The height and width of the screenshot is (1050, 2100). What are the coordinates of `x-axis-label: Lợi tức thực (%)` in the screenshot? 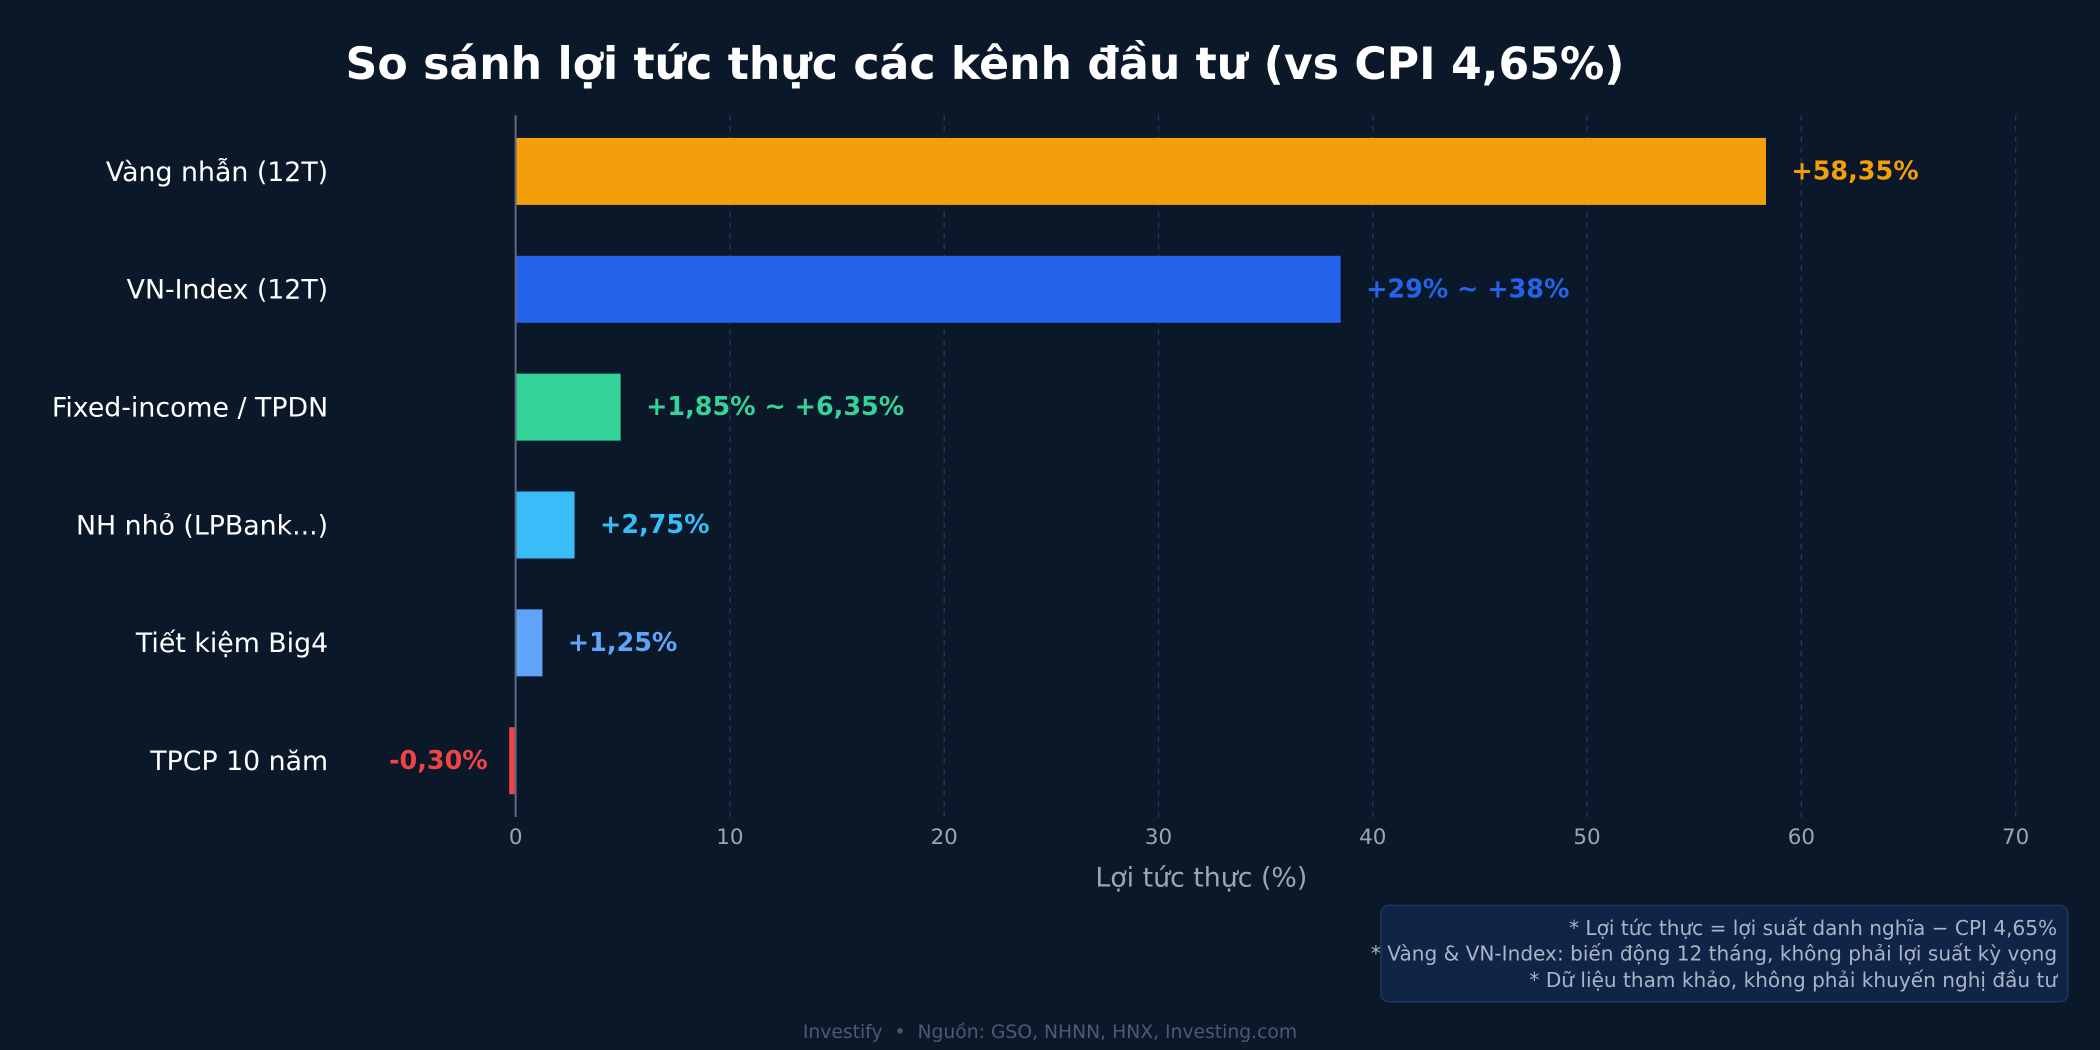 It's located at (1201, 878).